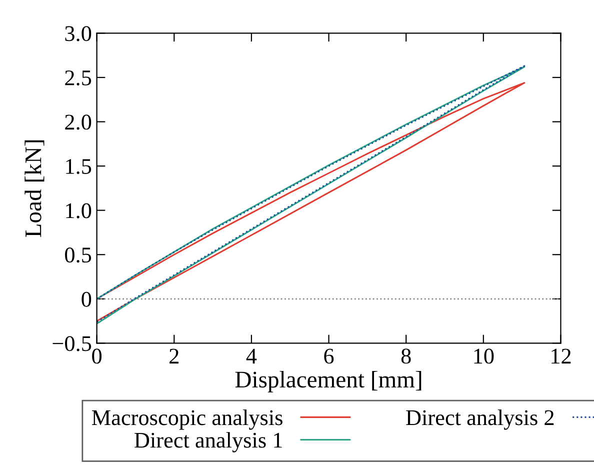 Image resolution: width=594 pixels, height=474 pixels. I want to click on y-tick-label: −0.5, so click(72, 344).